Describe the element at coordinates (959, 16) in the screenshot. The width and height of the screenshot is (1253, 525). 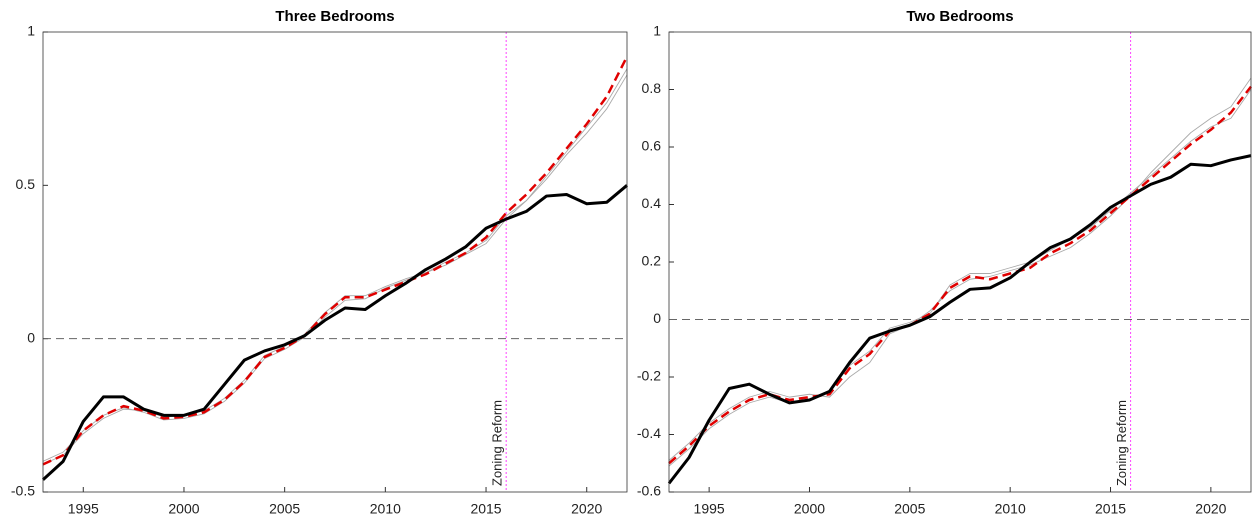
I see `chart-title: Two Bedrooms` at that location.